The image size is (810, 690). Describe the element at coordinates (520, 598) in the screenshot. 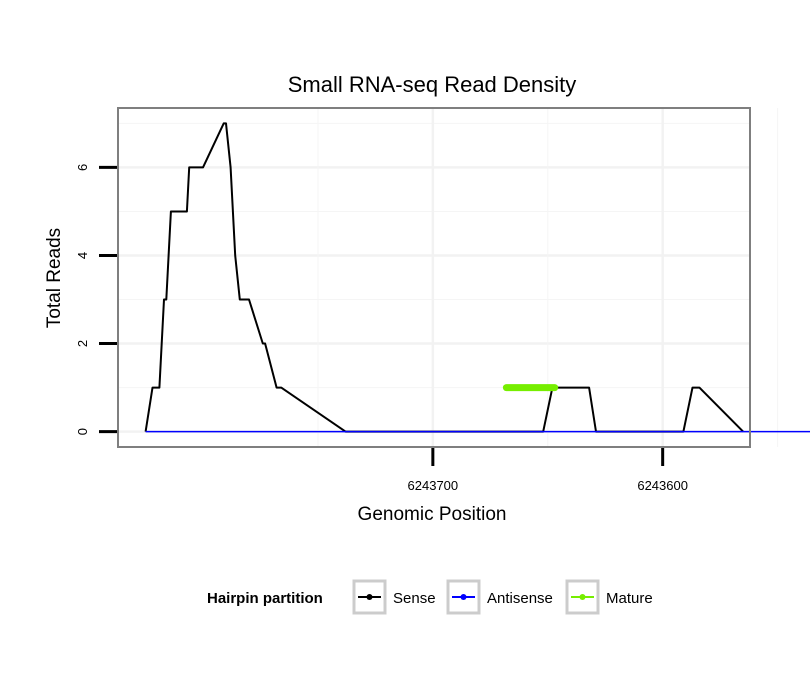

I see `legend-label-antisense: Antisense` at that location.